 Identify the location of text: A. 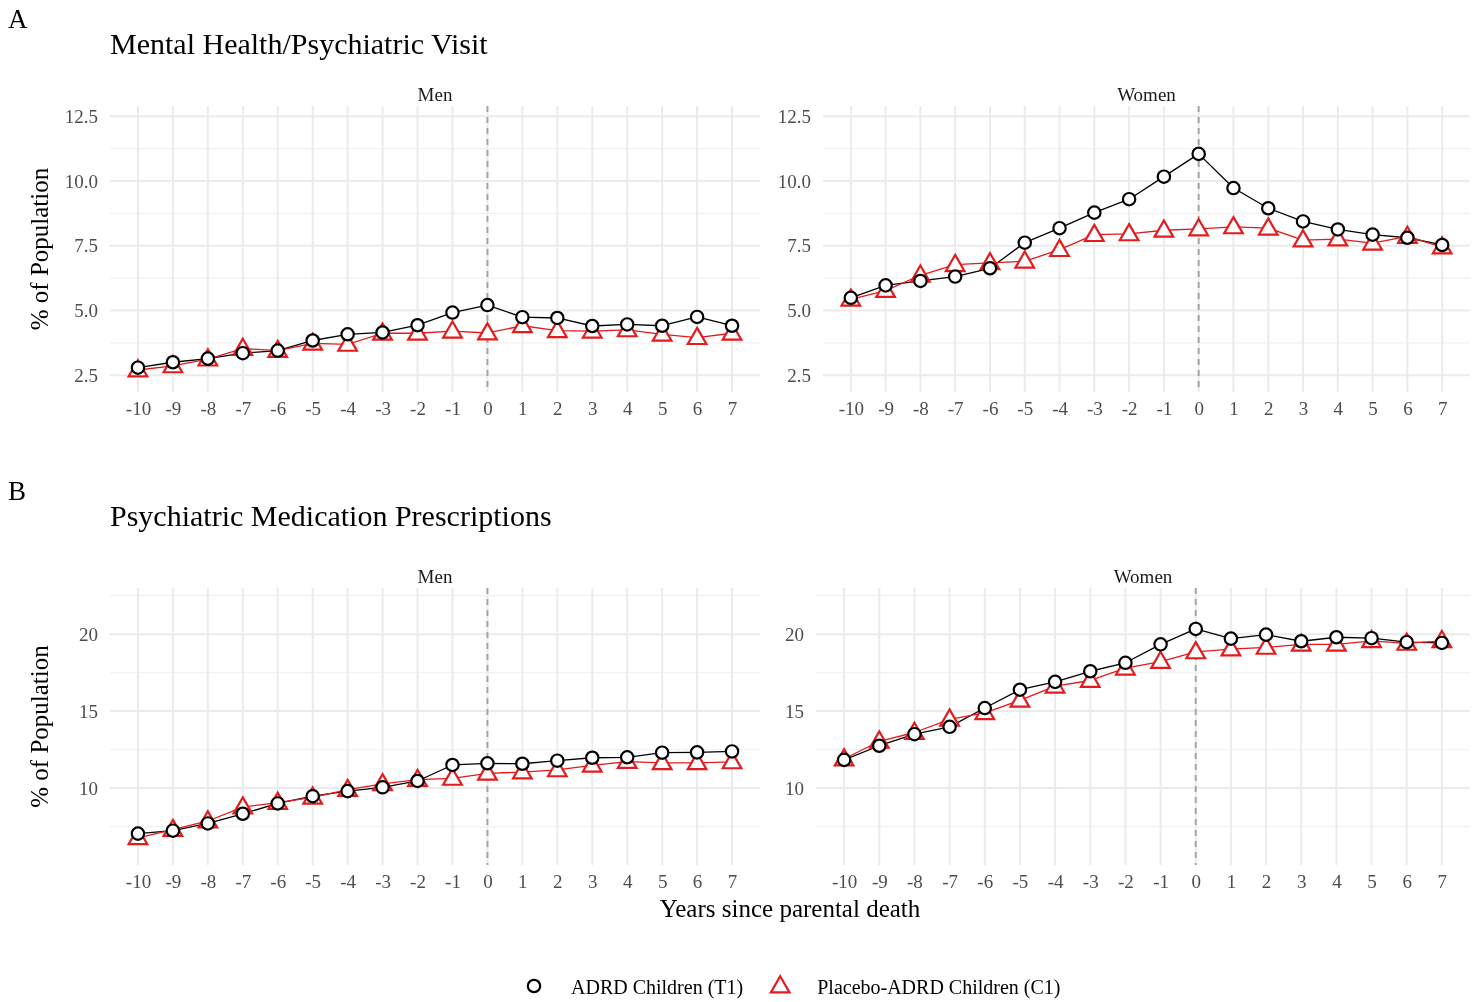
(18, 19).